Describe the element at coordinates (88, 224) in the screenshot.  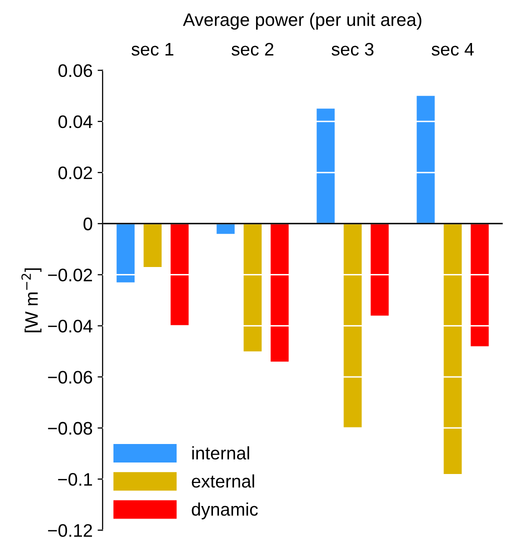
I see `y-tick-label: 0` at that location.